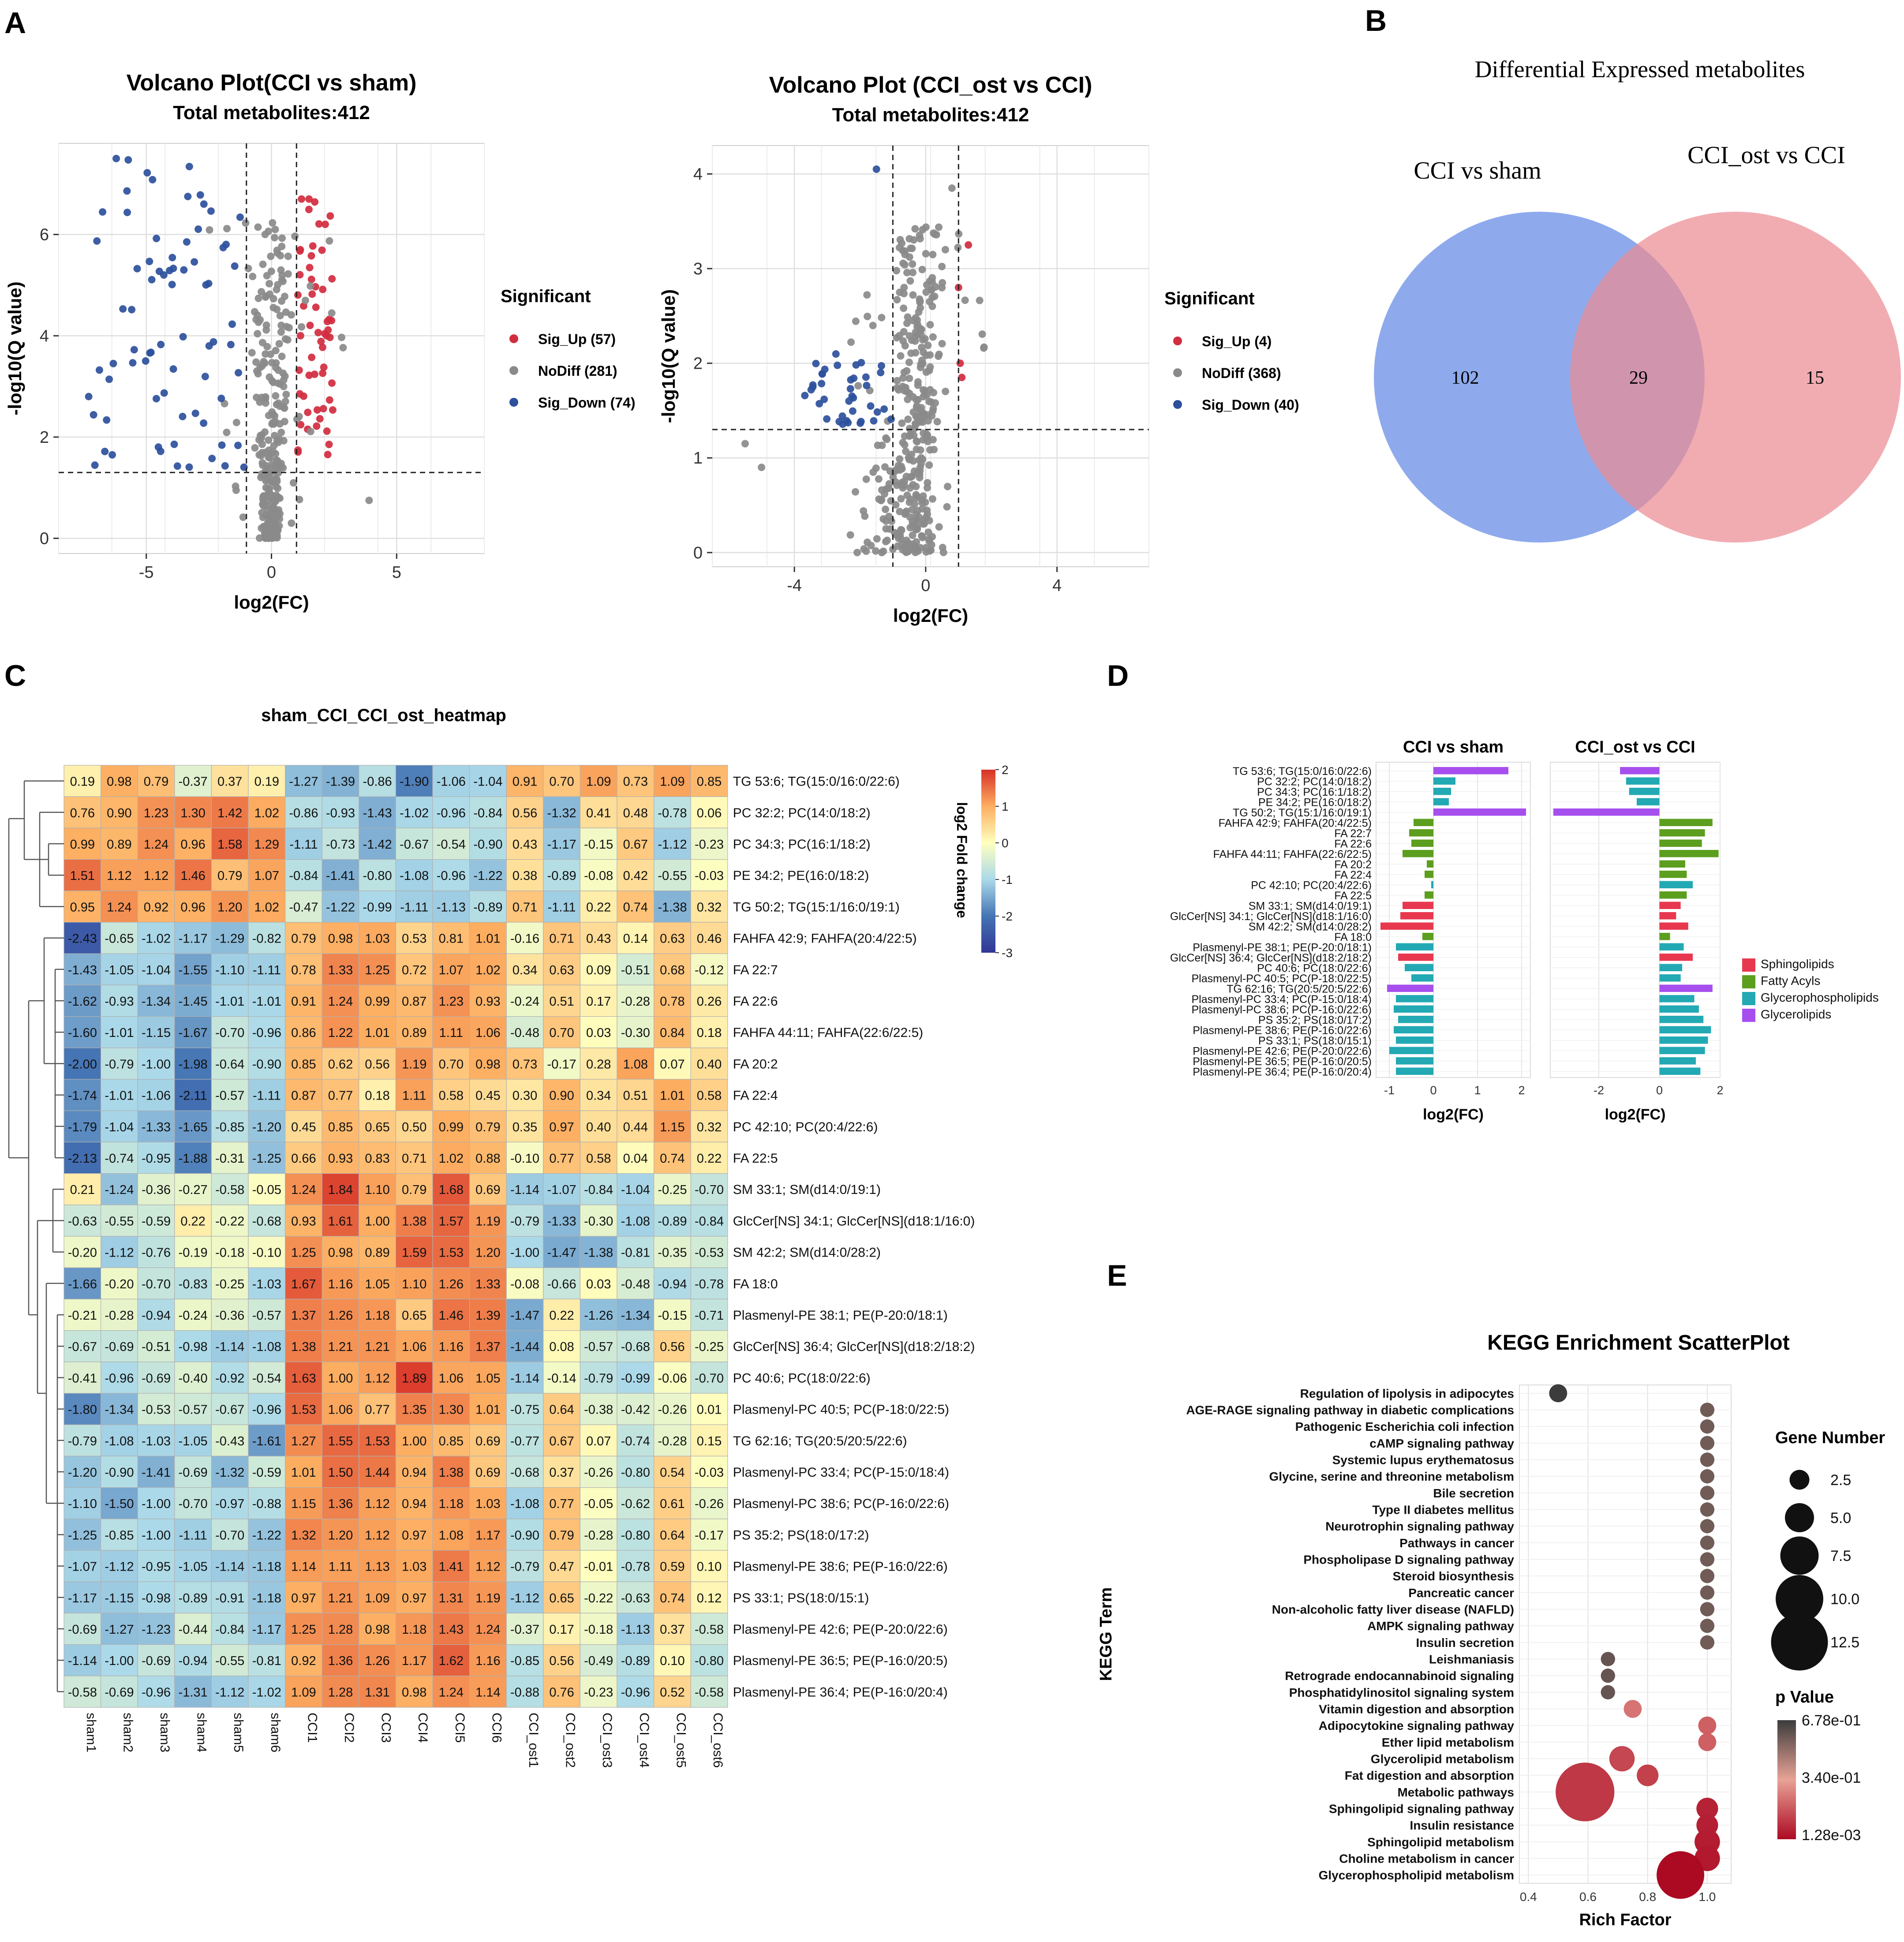 The width and height of the screenshot is (1904, 1942). What do you see at coordinates (377, 1378) in the screenshot?
I see `heatmap-cell-value: 1.12` at bounding box center [377, 1378].